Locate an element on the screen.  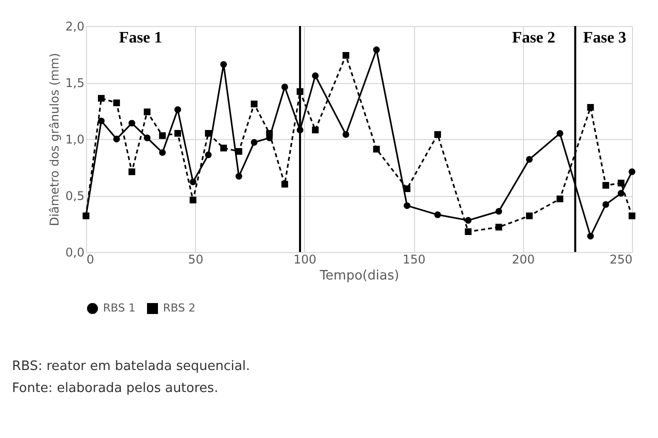
annotation: Fase 1 is located at coordinates (140, 37).